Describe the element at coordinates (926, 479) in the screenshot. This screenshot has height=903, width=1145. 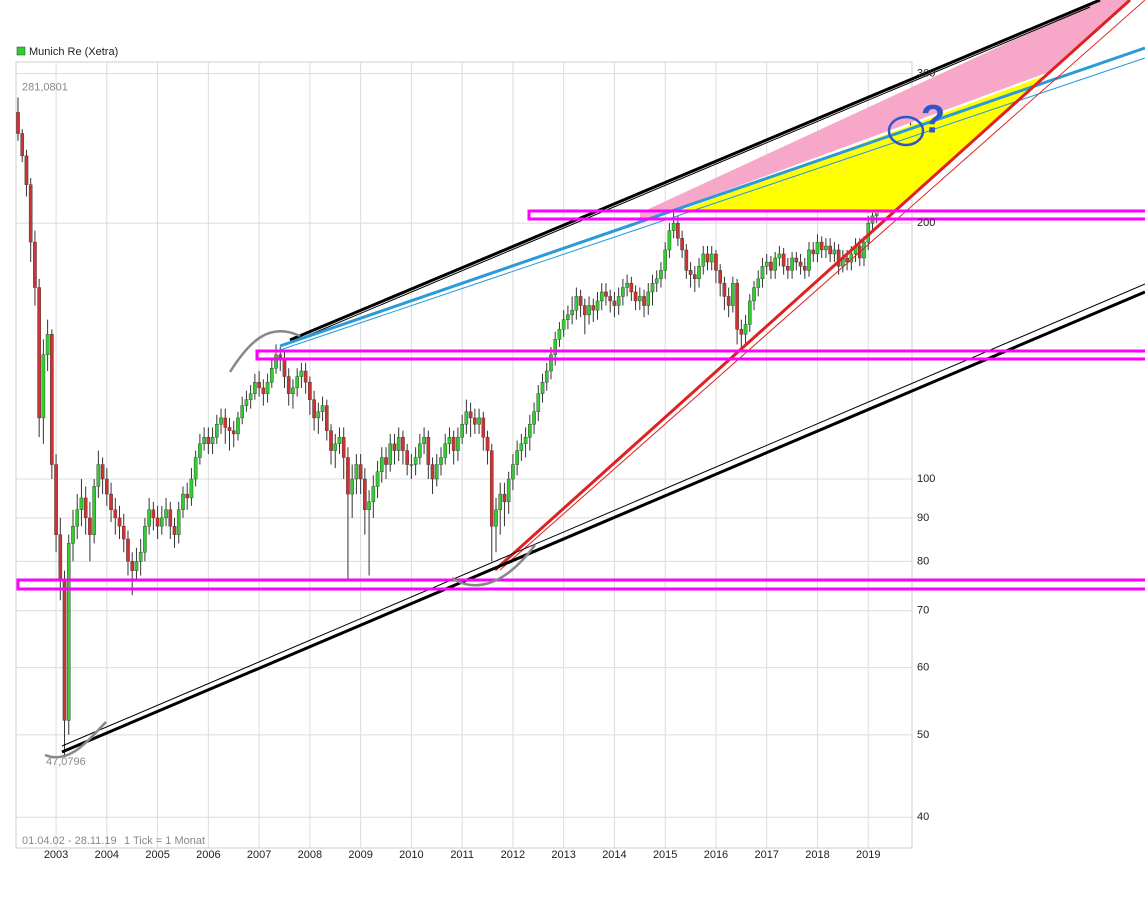
I see `y-tick-label: 100` at that location.